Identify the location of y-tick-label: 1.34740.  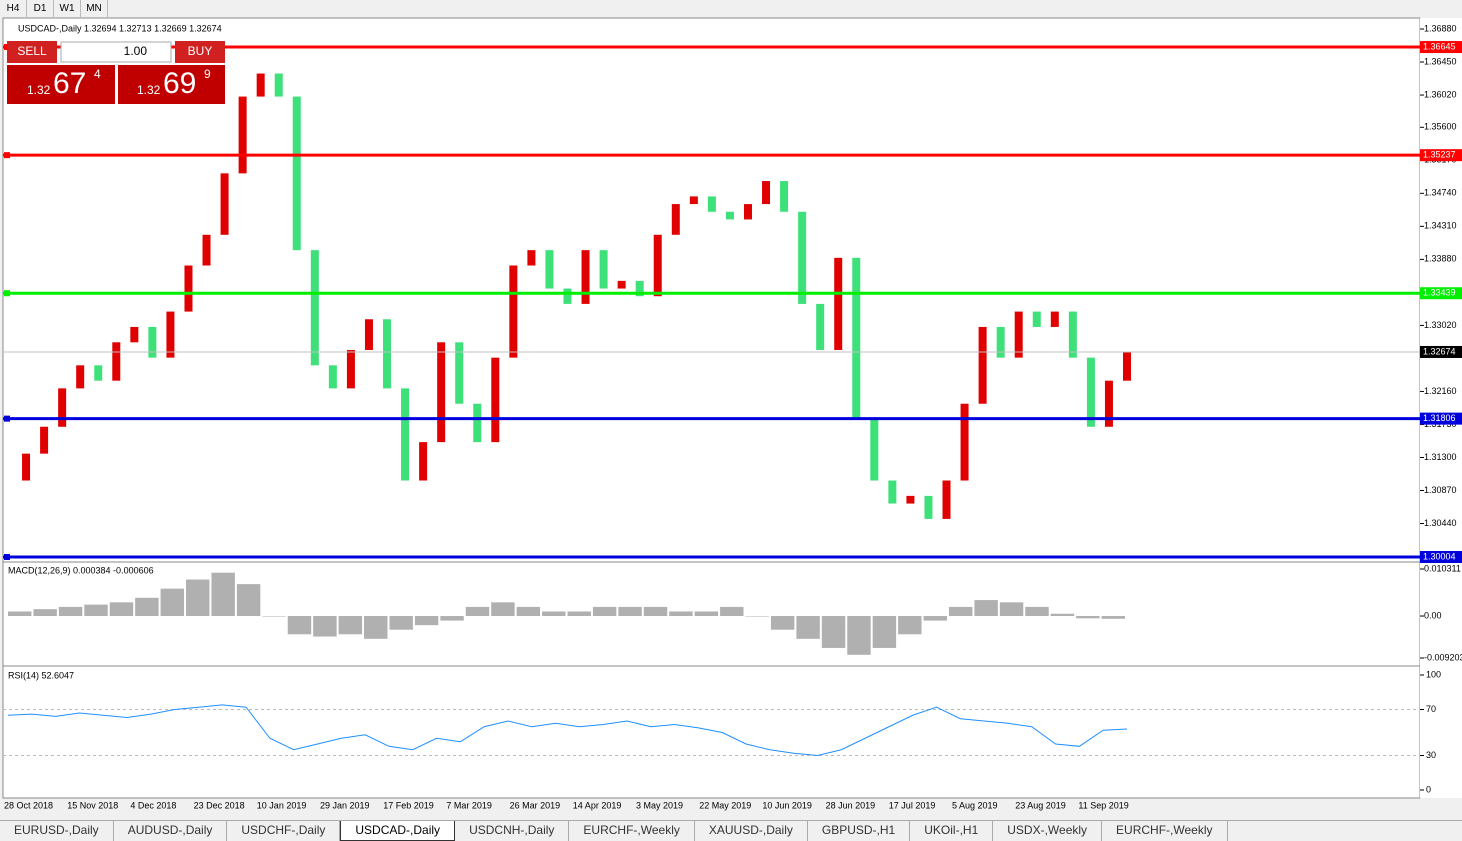
(1440, 193).